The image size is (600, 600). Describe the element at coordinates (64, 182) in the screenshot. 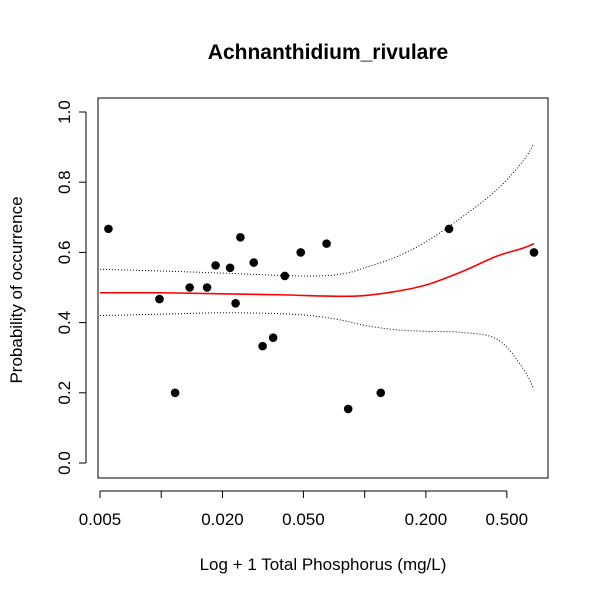

I see `y-tick-label: 0.8` at that location.